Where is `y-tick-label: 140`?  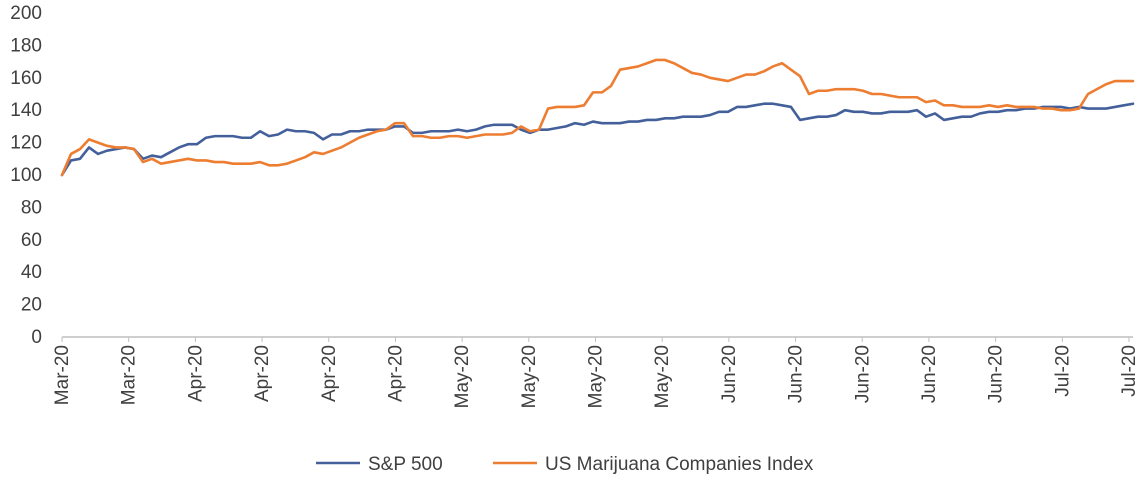 y-tick-label: 140 is located at coordinates (26, 110).